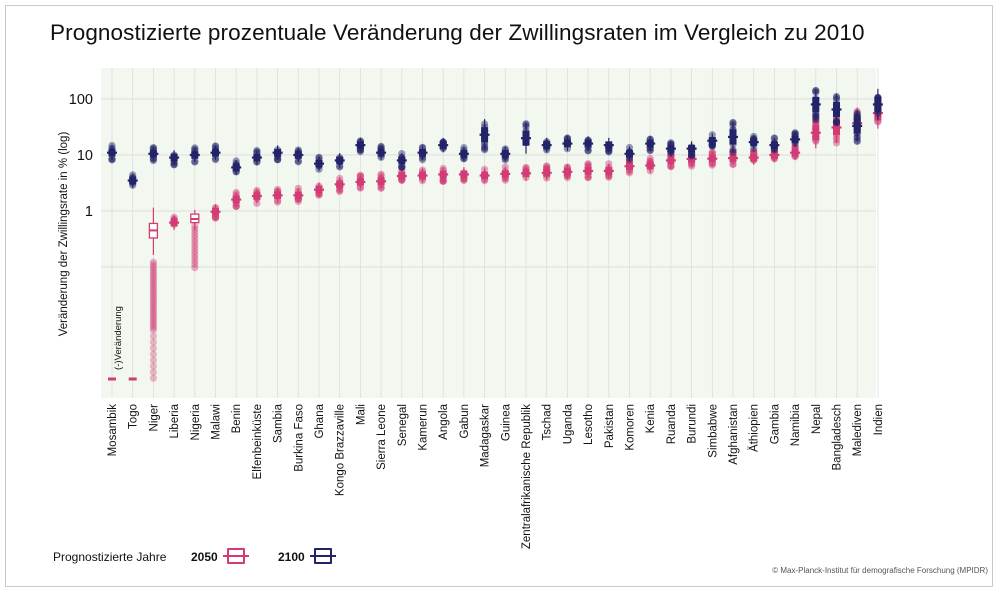 The image size is (1000, 594). I want to click on x-tick-label: Ghana, so click(320, 420).